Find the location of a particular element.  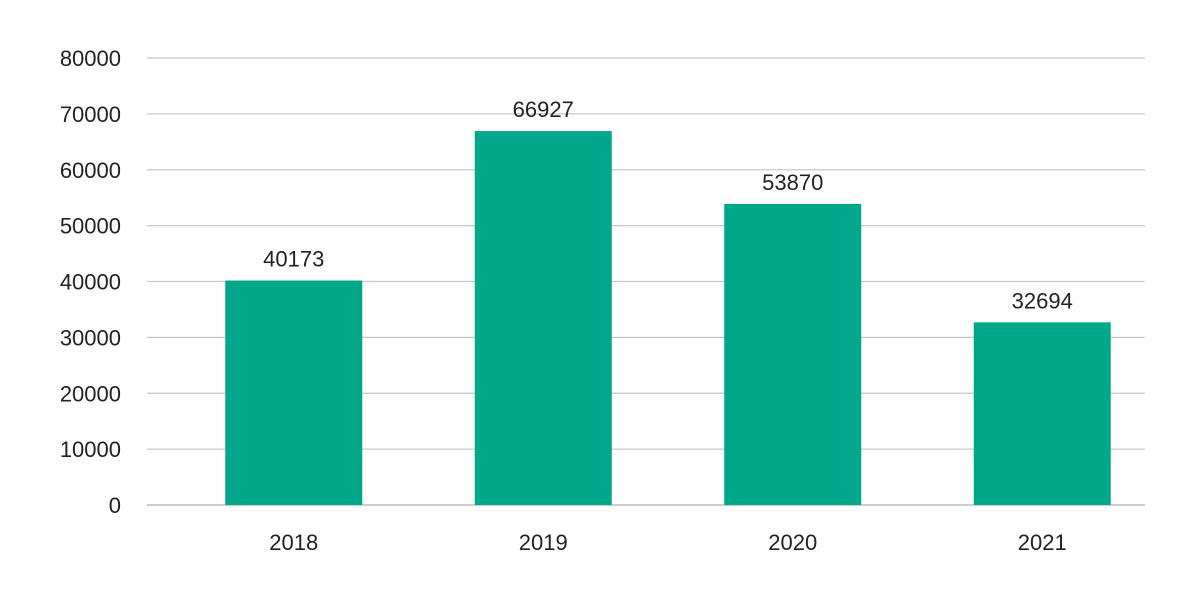

y-tick-label: 30000 is located at coordinates (90, 337).